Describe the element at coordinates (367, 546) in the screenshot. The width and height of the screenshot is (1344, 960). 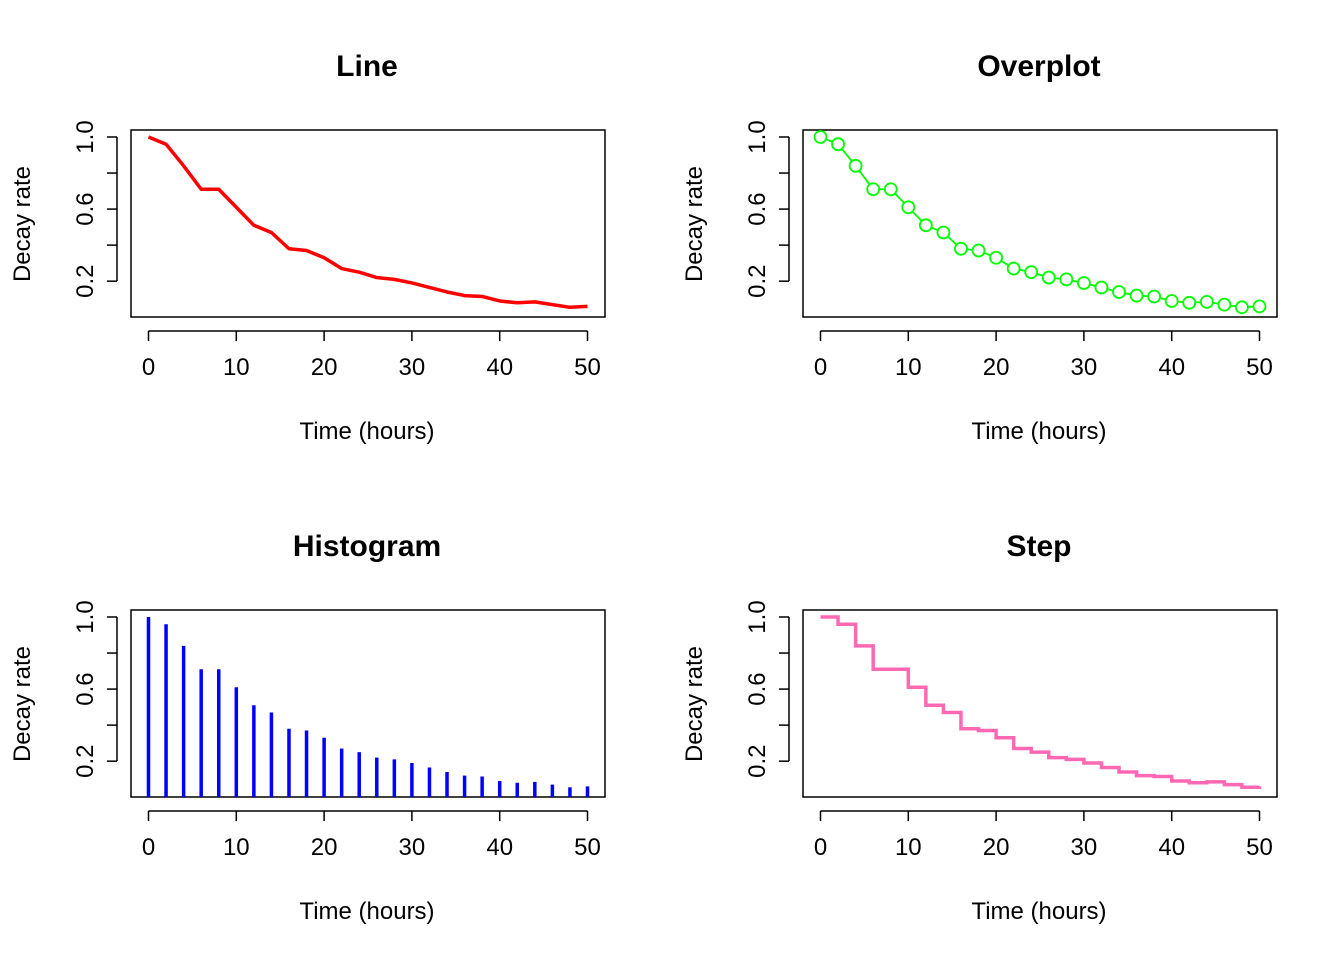
I see `panel-title: Histogram` at that location.